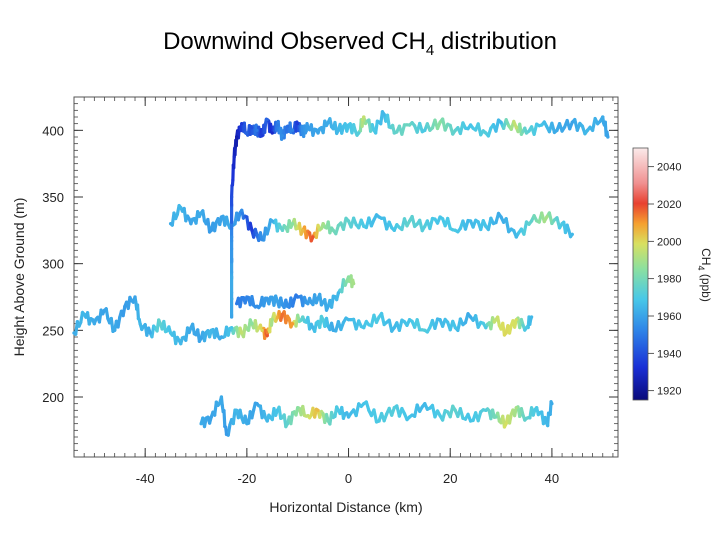 The height and width of the screenshot is (540, 720). Describe the element at coordinates (53, 264) in the screenshot. I see `y-tick-label: 300` at that location.